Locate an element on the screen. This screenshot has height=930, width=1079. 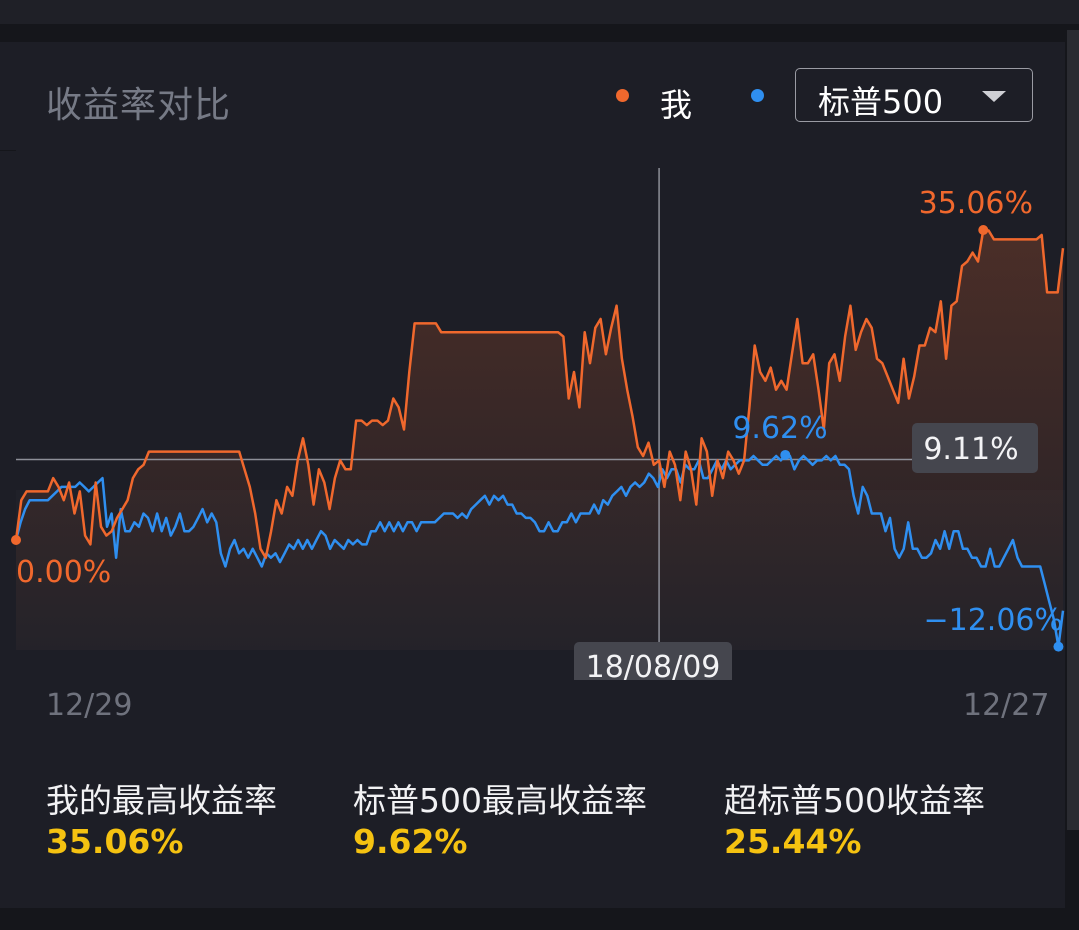
crosshair-value-label: 9.11% is located at coordinates (970, 449).